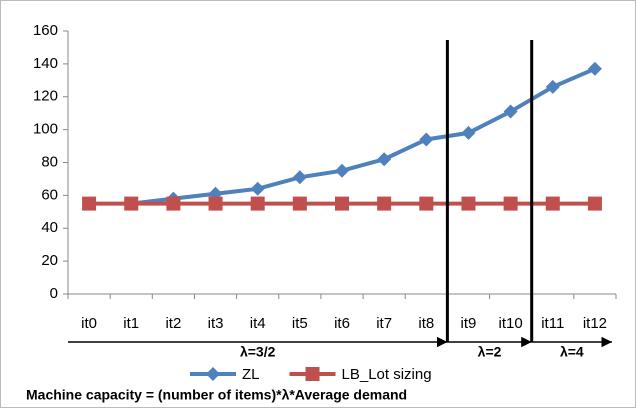  I want to click on annotation: λ=2, so click(490, 352).